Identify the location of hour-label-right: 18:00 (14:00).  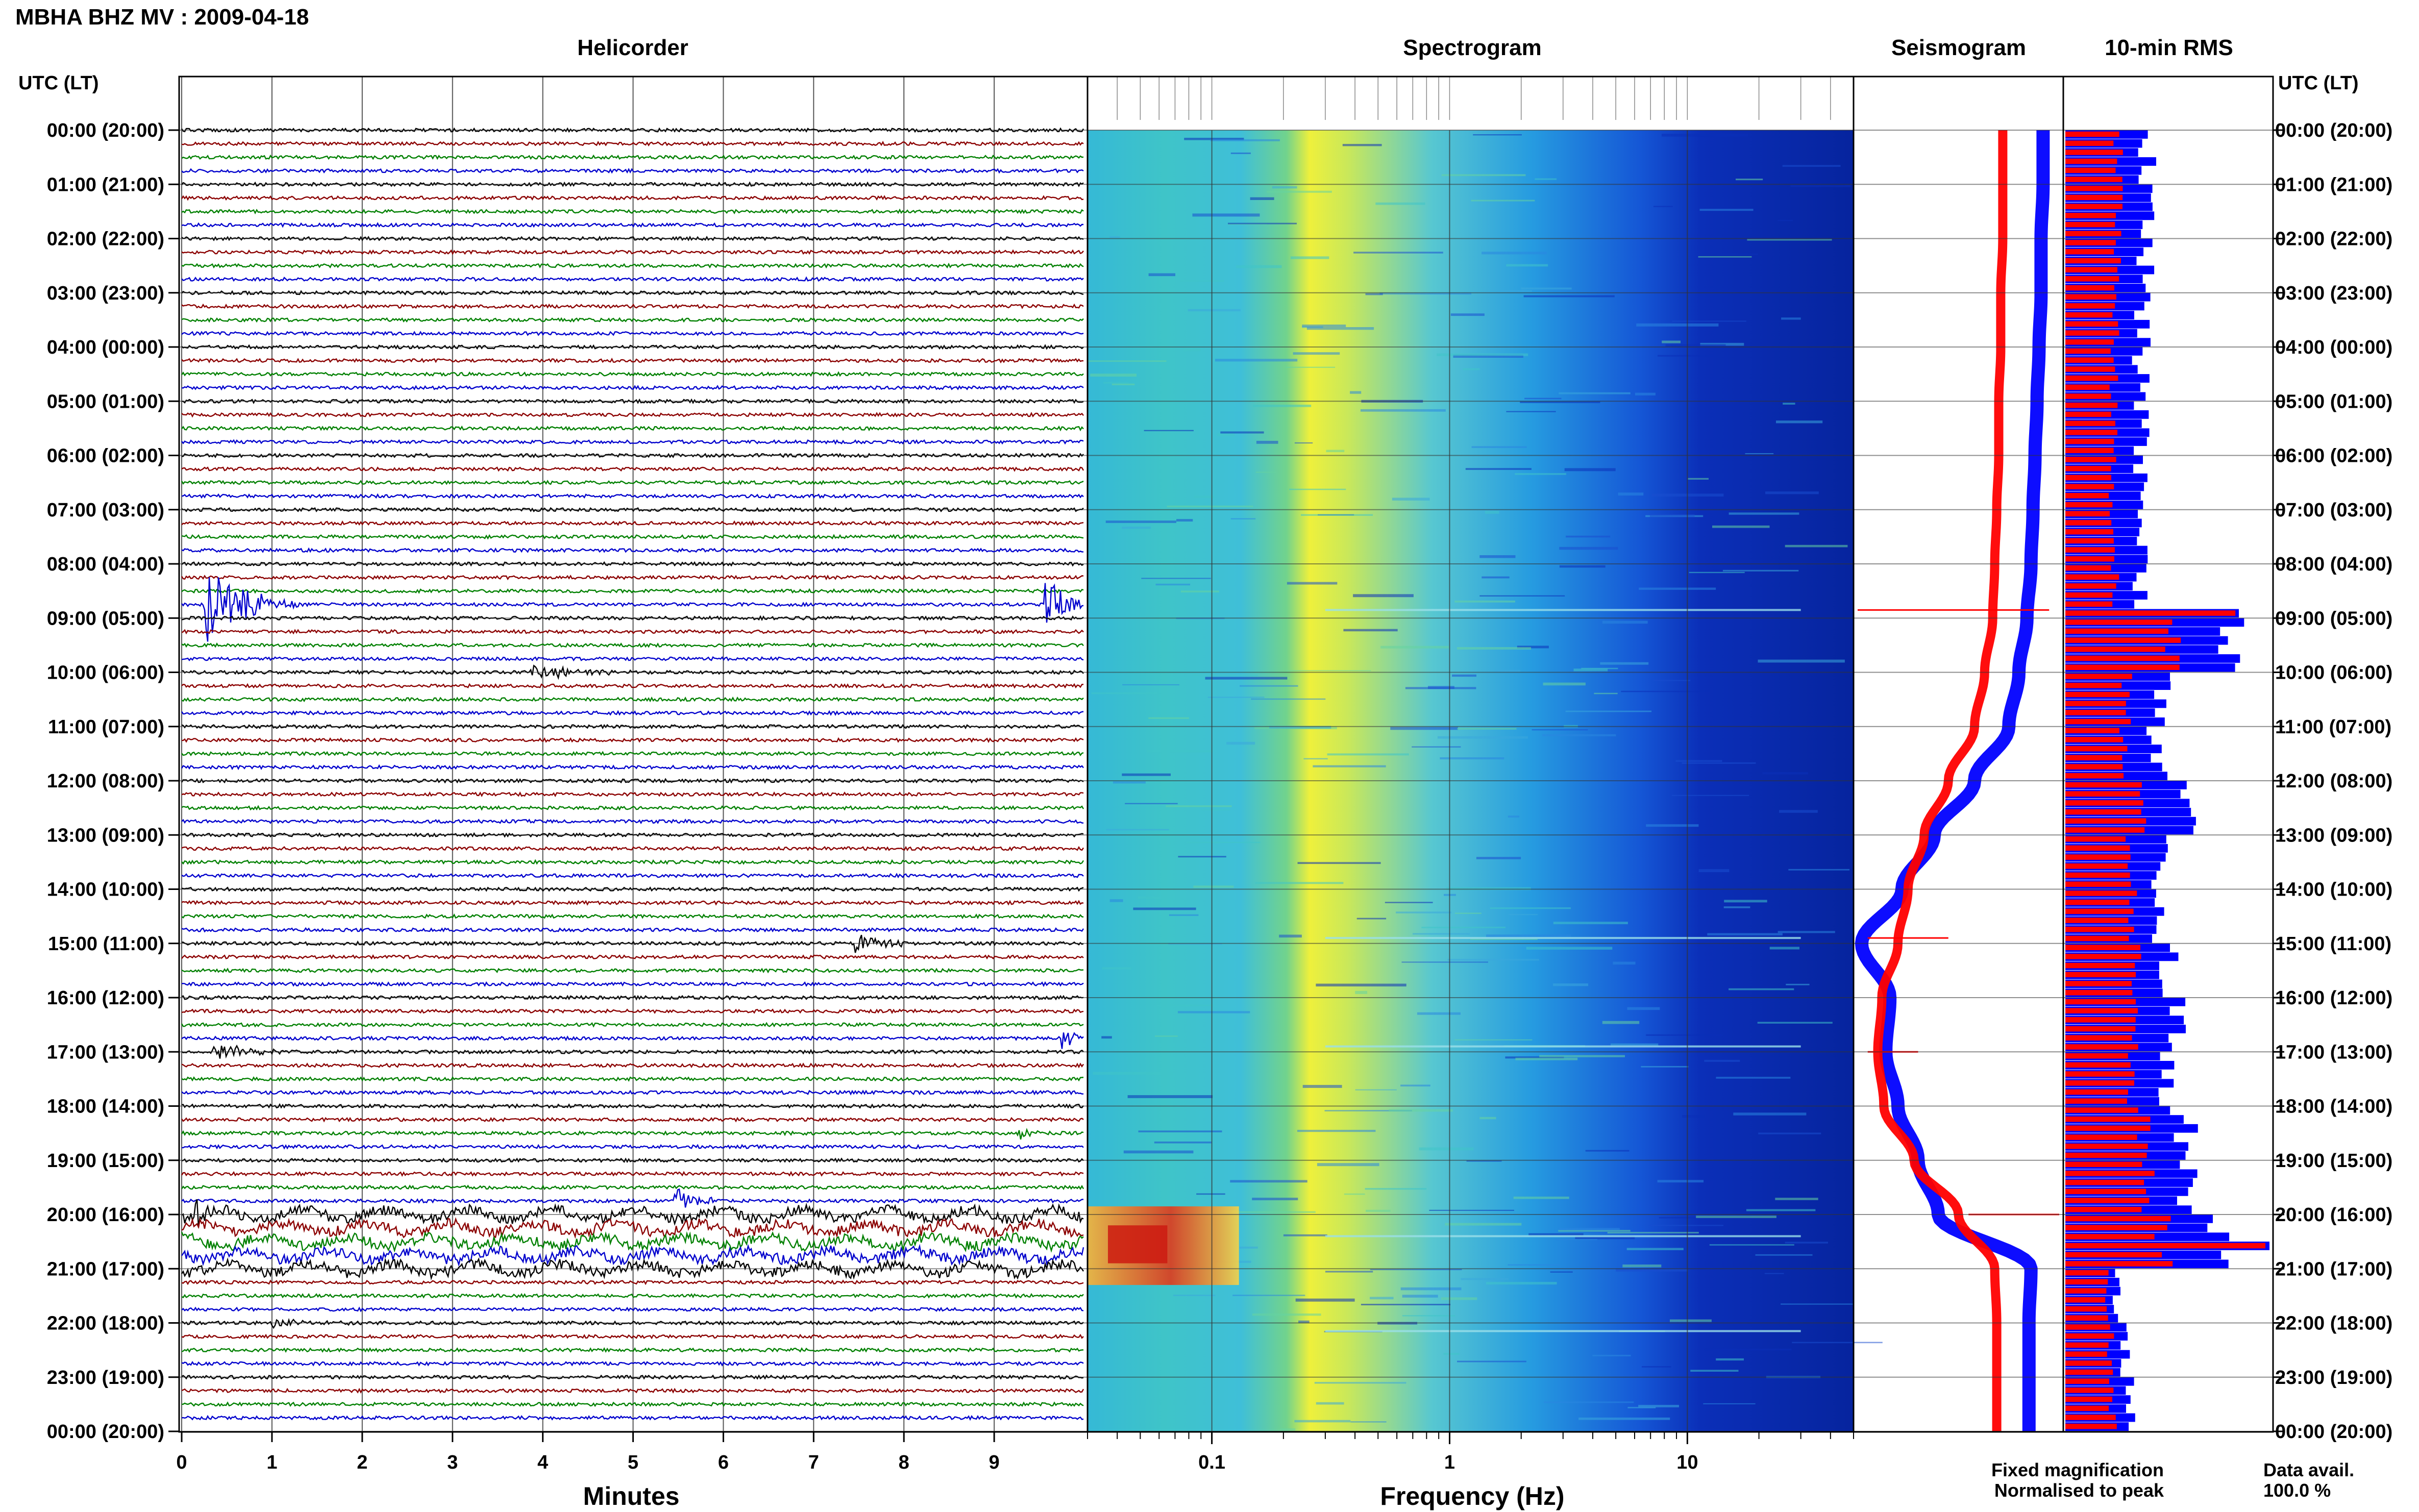
(2333, 1107).